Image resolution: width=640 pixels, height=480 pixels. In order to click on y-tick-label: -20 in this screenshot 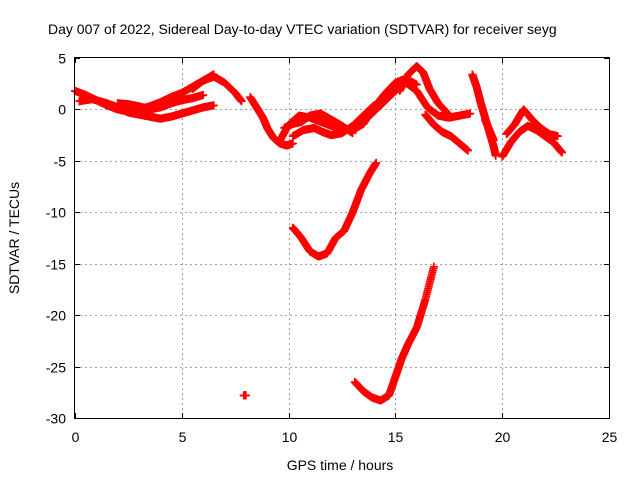, I will do `click(56, 316)`.